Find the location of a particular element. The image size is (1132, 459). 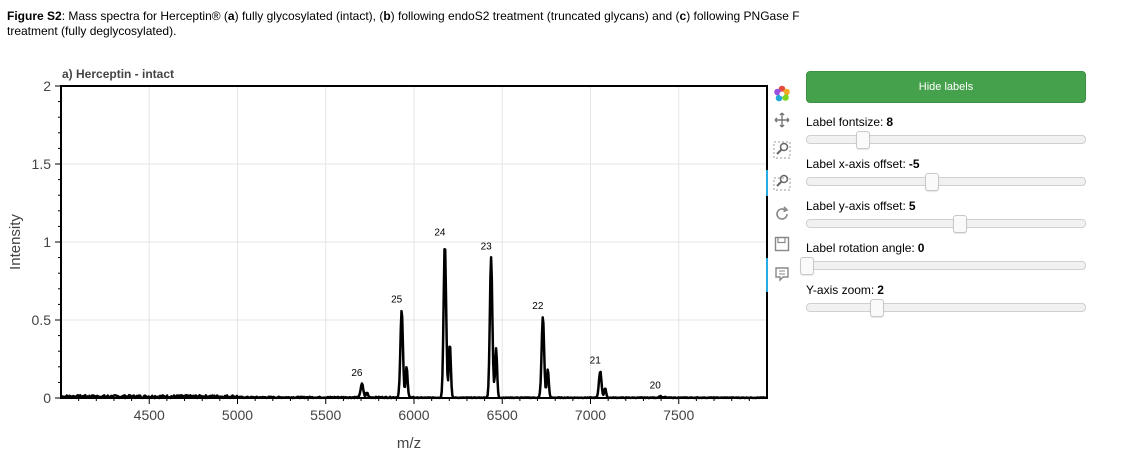

x-tick-label: 6000 is located at coordinates (413, 415).